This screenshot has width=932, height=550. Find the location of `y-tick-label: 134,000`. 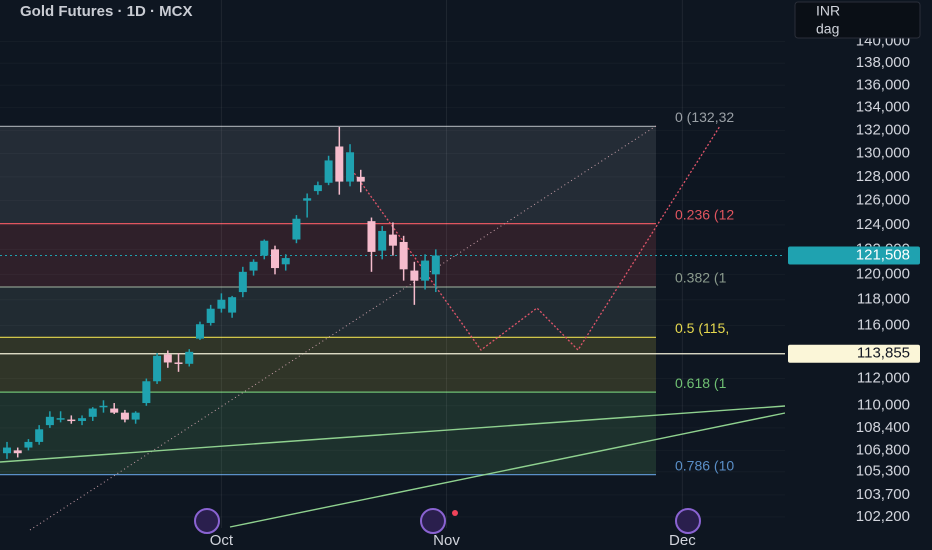

y-tick-label: 134,000 is located at coordinates (883, 107).